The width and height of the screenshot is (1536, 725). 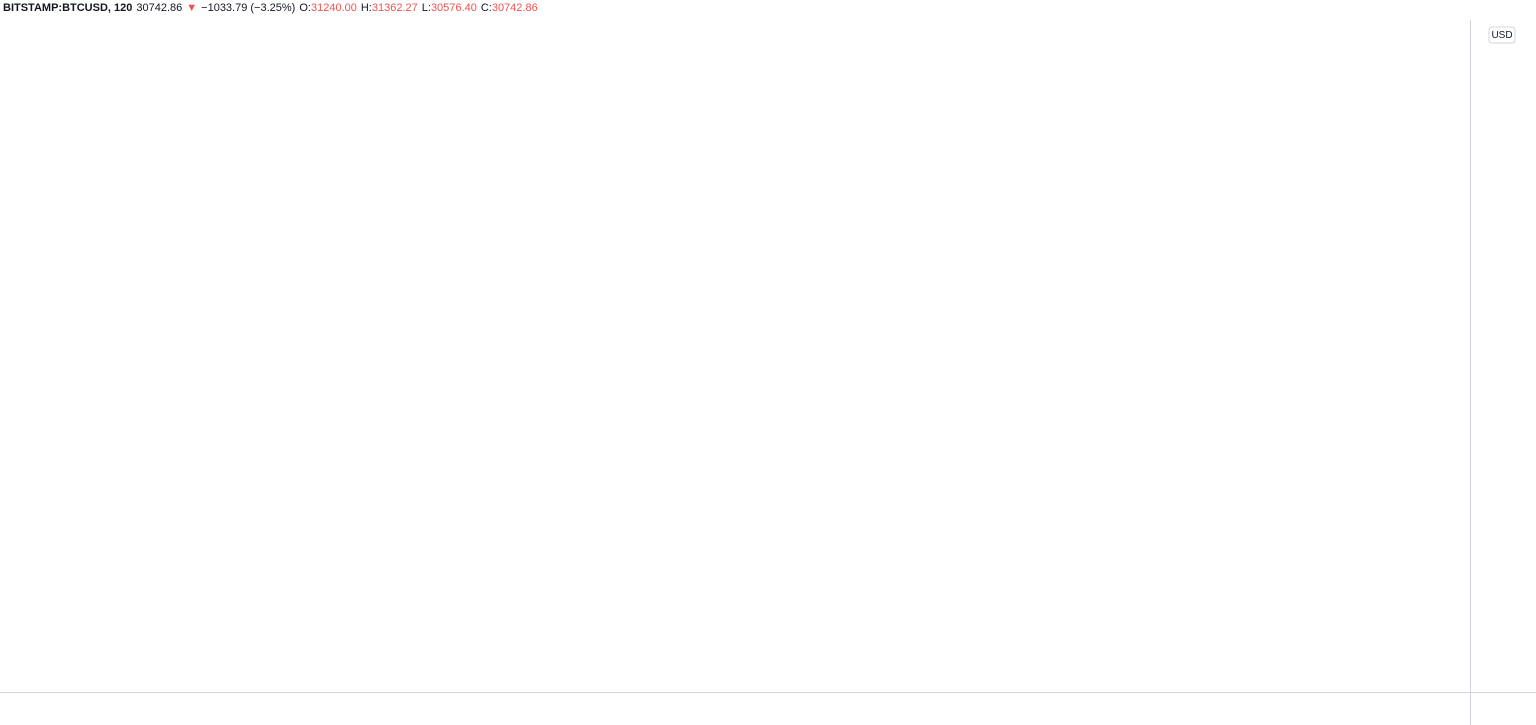 What do you see at coordinates (366, 8) in the screenshot?
I see `ohlc-key: H:` at bounding box center [366, 8].